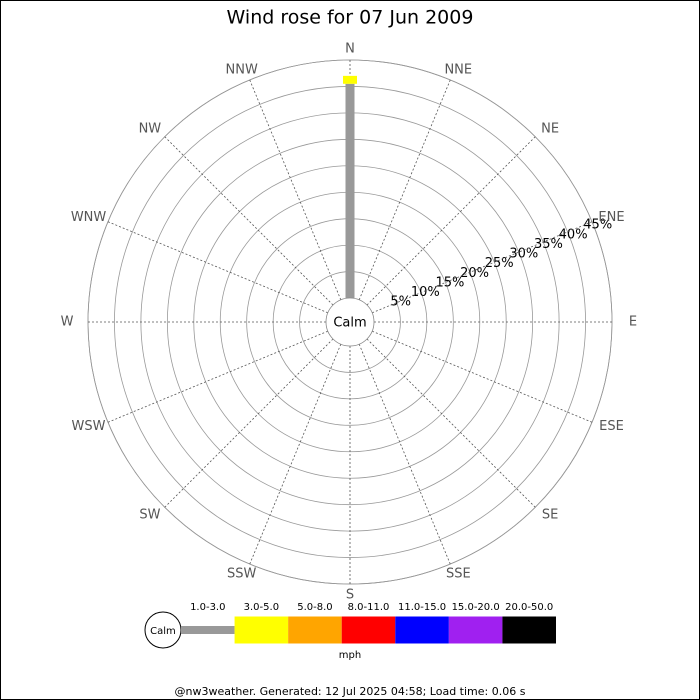  Describe the element at coordinates (474, 273) in the screenshot. I see `r-tick-label: 20%` at that location.